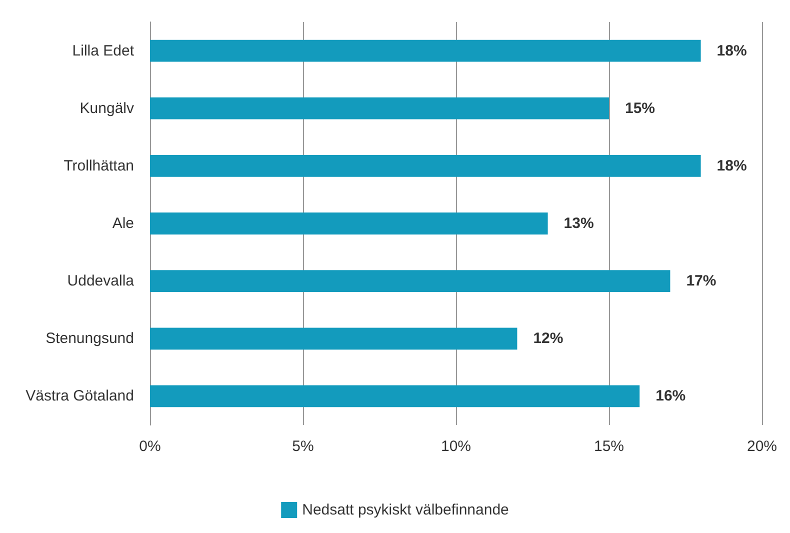 Image resolution: width=790 pixels, height=533 pixels. Describe the element at coordinates (99, 165) in the screenshot. I see `y-tick-label: Trollhättan` at that location.